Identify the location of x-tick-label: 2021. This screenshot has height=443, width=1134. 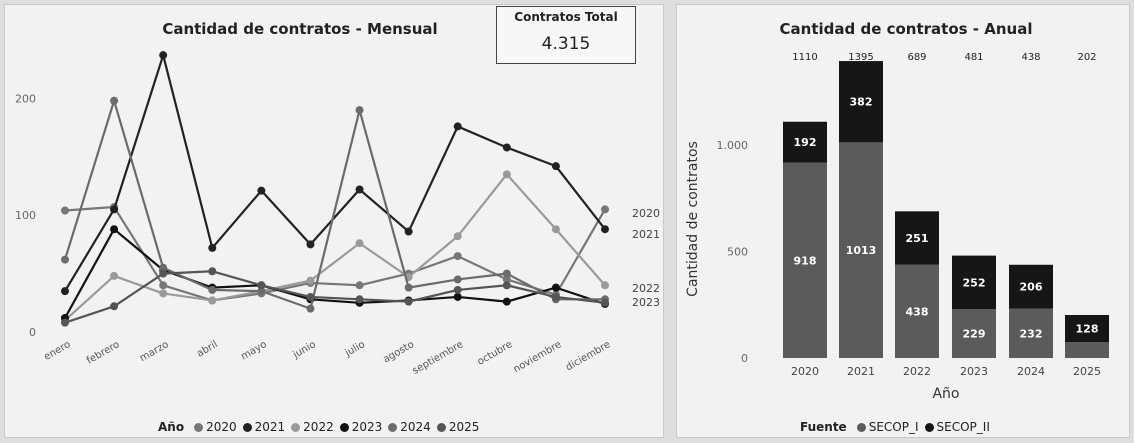
(861, 371).